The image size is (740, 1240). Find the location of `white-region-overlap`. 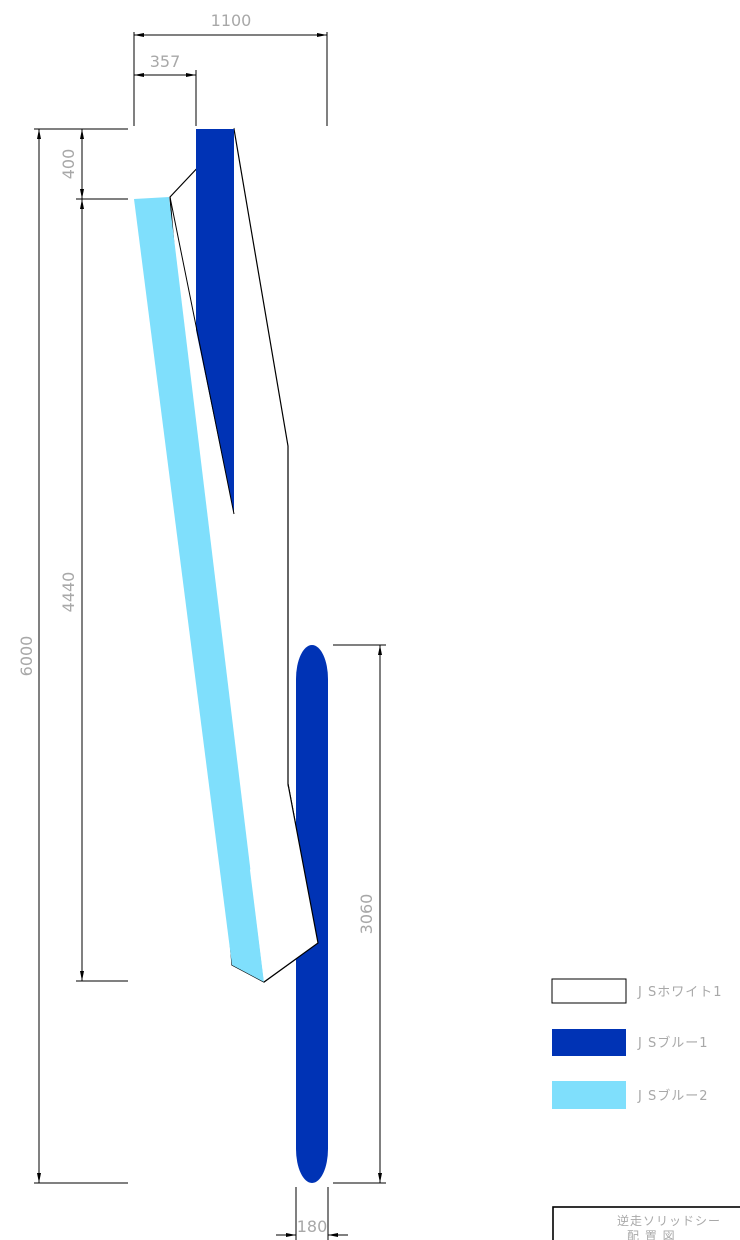

white-region-overlap is located at coordinates (284, 883).